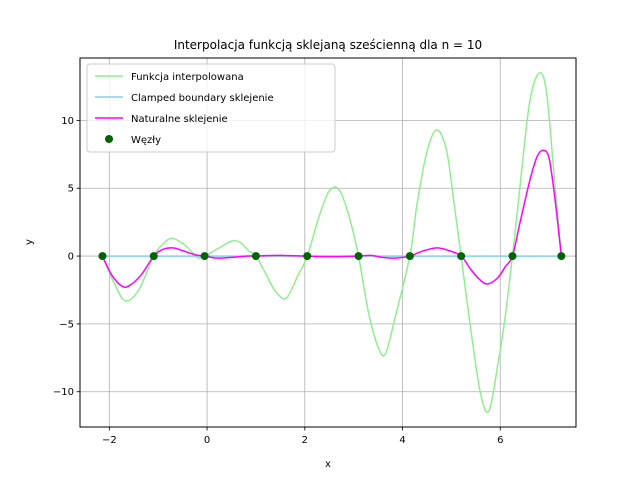  I want to click on legend-box, so click(211, 108).